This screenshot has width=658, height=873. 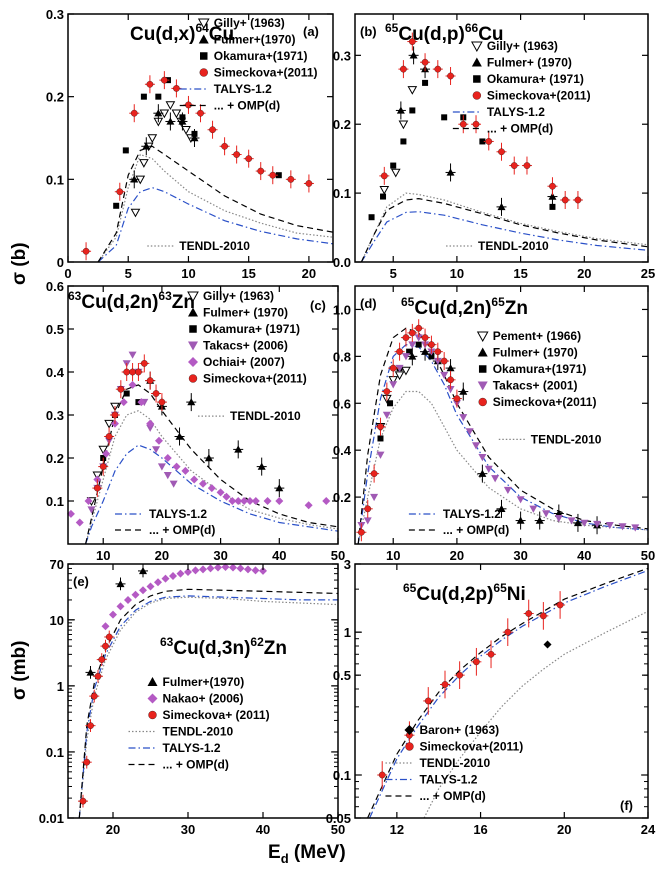 I want to click on legend-label: Gilly+ (1963), so click(x=522, y=46).